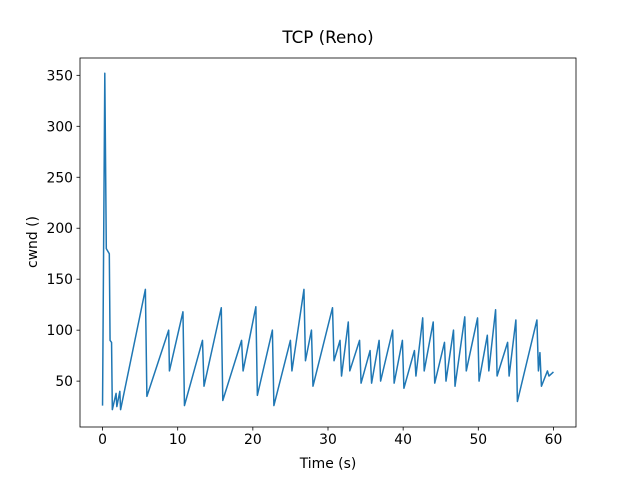  What do you see at coordinates (33, 242) in the screenshot?
I see `y-axis-label: cwnd ()` at bounding box center [33, 242].